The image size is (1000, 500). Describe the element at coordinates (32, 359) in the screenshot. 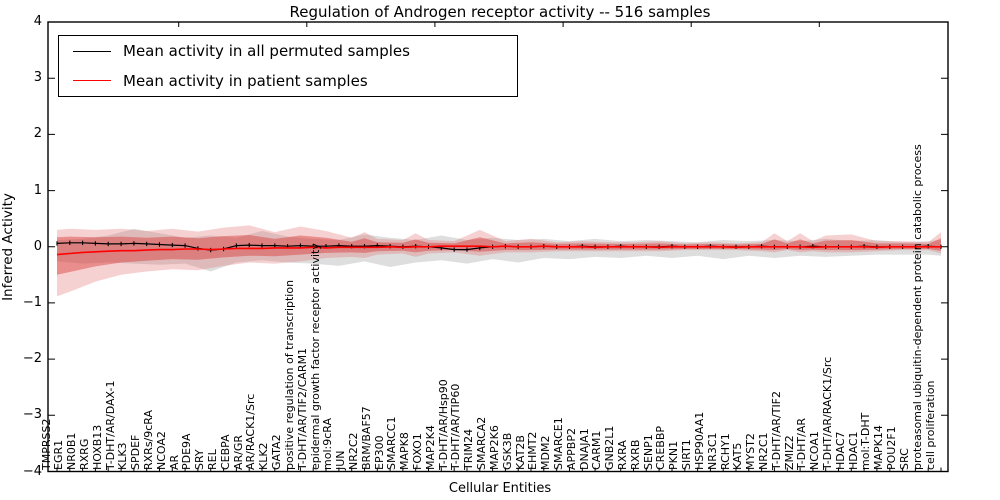

I see `y-tick-label: −2` at that location.